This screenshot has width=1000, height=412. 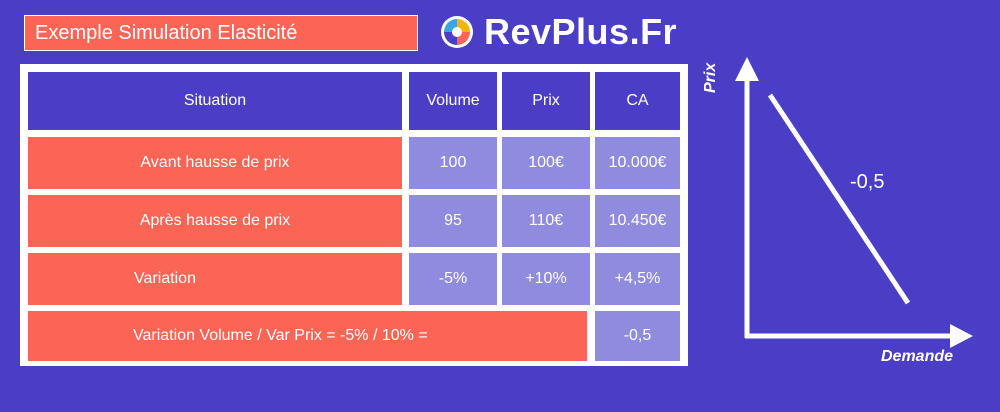 I want to click on cell-volume-avant: 100, so click(x=453, y=163).